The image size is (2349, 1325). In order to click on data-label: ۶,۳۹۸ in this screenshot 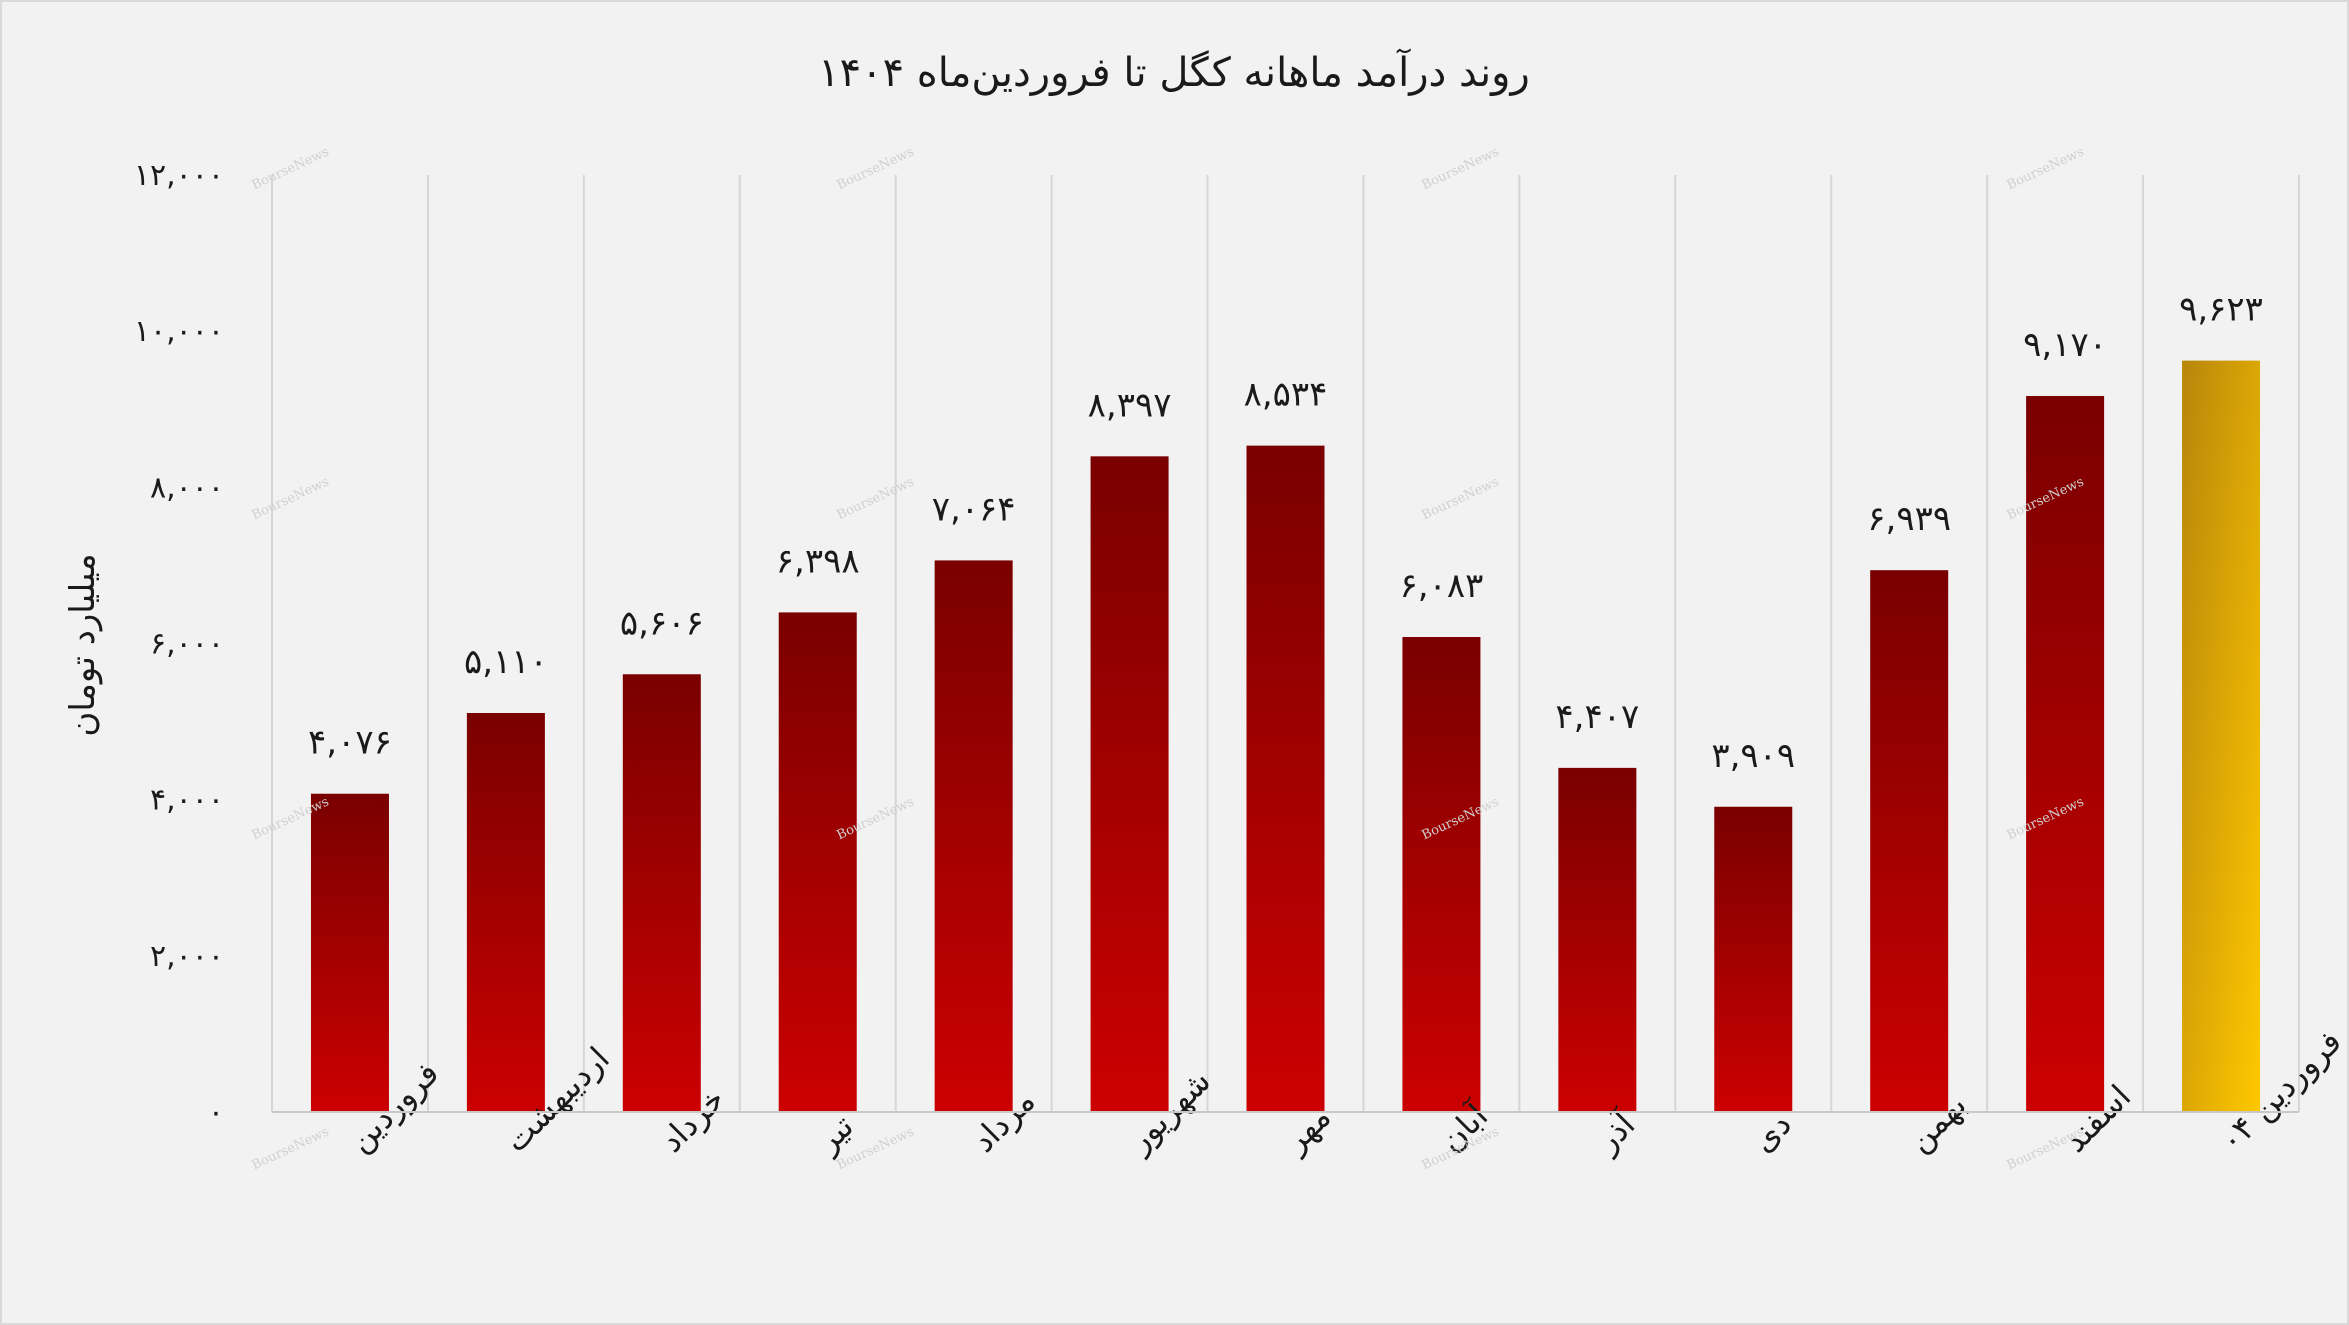, I will do `click(818, 561)`.